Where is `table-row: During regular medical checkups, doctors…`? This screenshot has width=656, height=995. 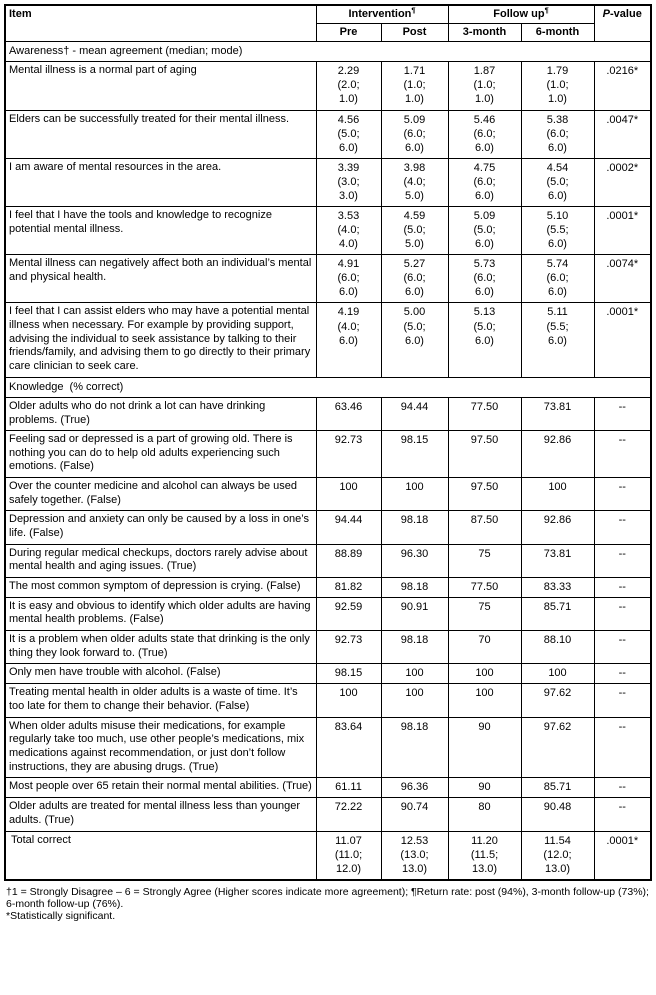
table-row: During regular medical checkups, doctors… is located at coordinates (328, 560).